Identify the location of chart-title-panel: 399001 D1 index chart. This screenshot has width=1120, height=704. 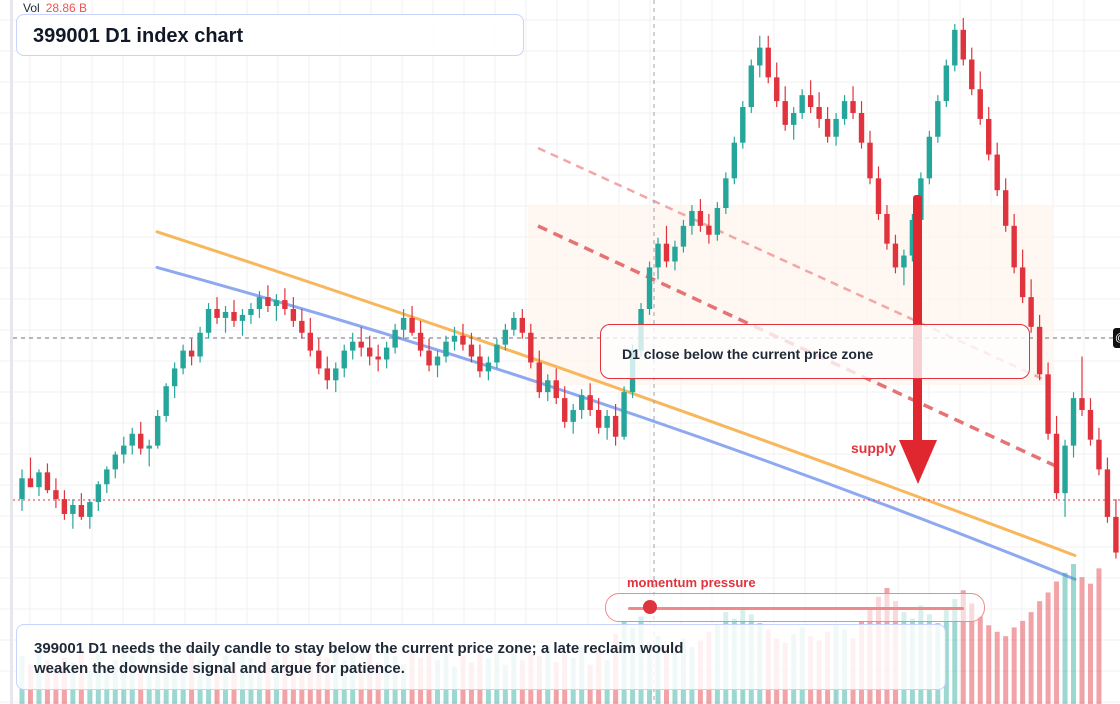
(270, 35).